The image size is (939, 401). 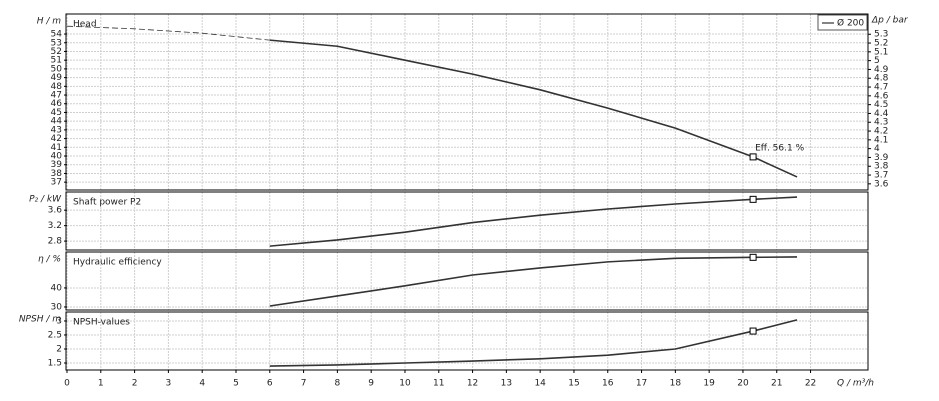 I want to click on x-tick-label: 14, so click(x=540, y=384).